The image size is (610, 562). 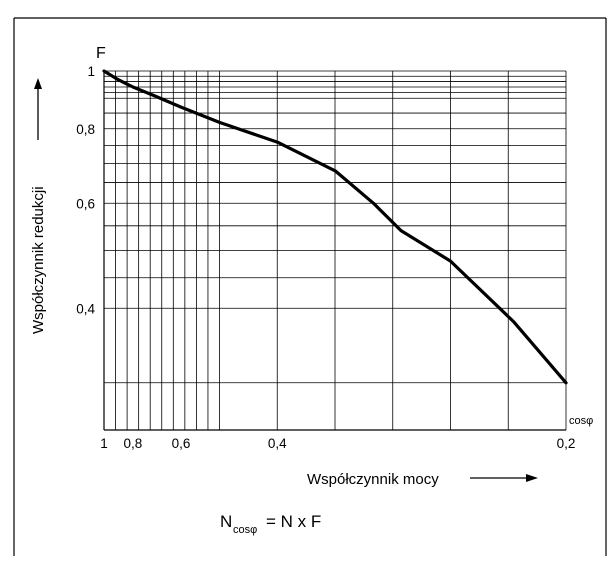 I want to click on y-tick-label: 0,4, so click(x=85, y=308).